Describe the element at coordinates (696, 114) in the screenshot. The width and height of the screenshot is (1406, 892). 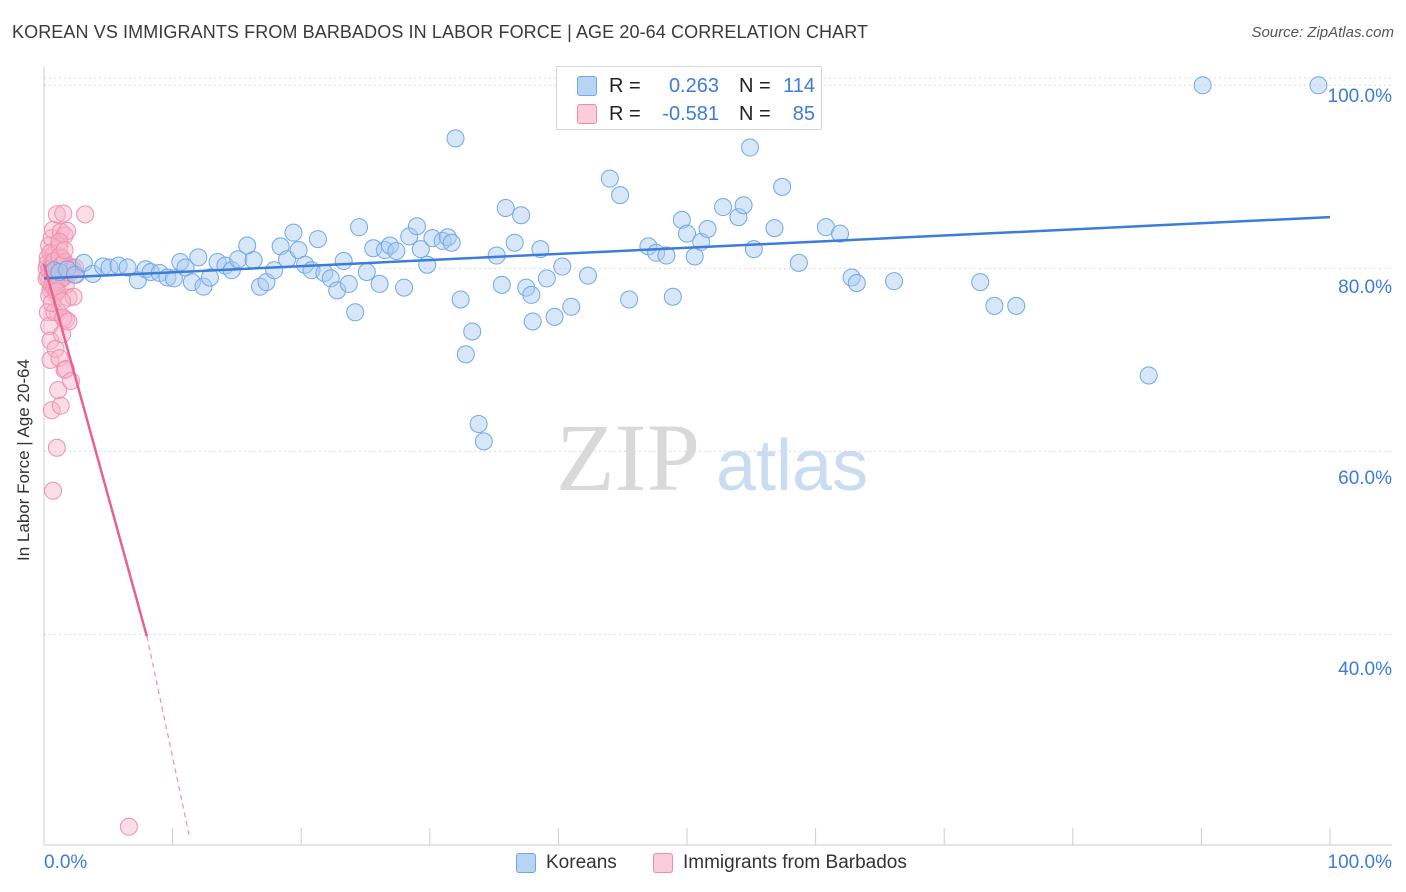
I see `stats-row-barbados: R = -0.581 N = 85` at that location.